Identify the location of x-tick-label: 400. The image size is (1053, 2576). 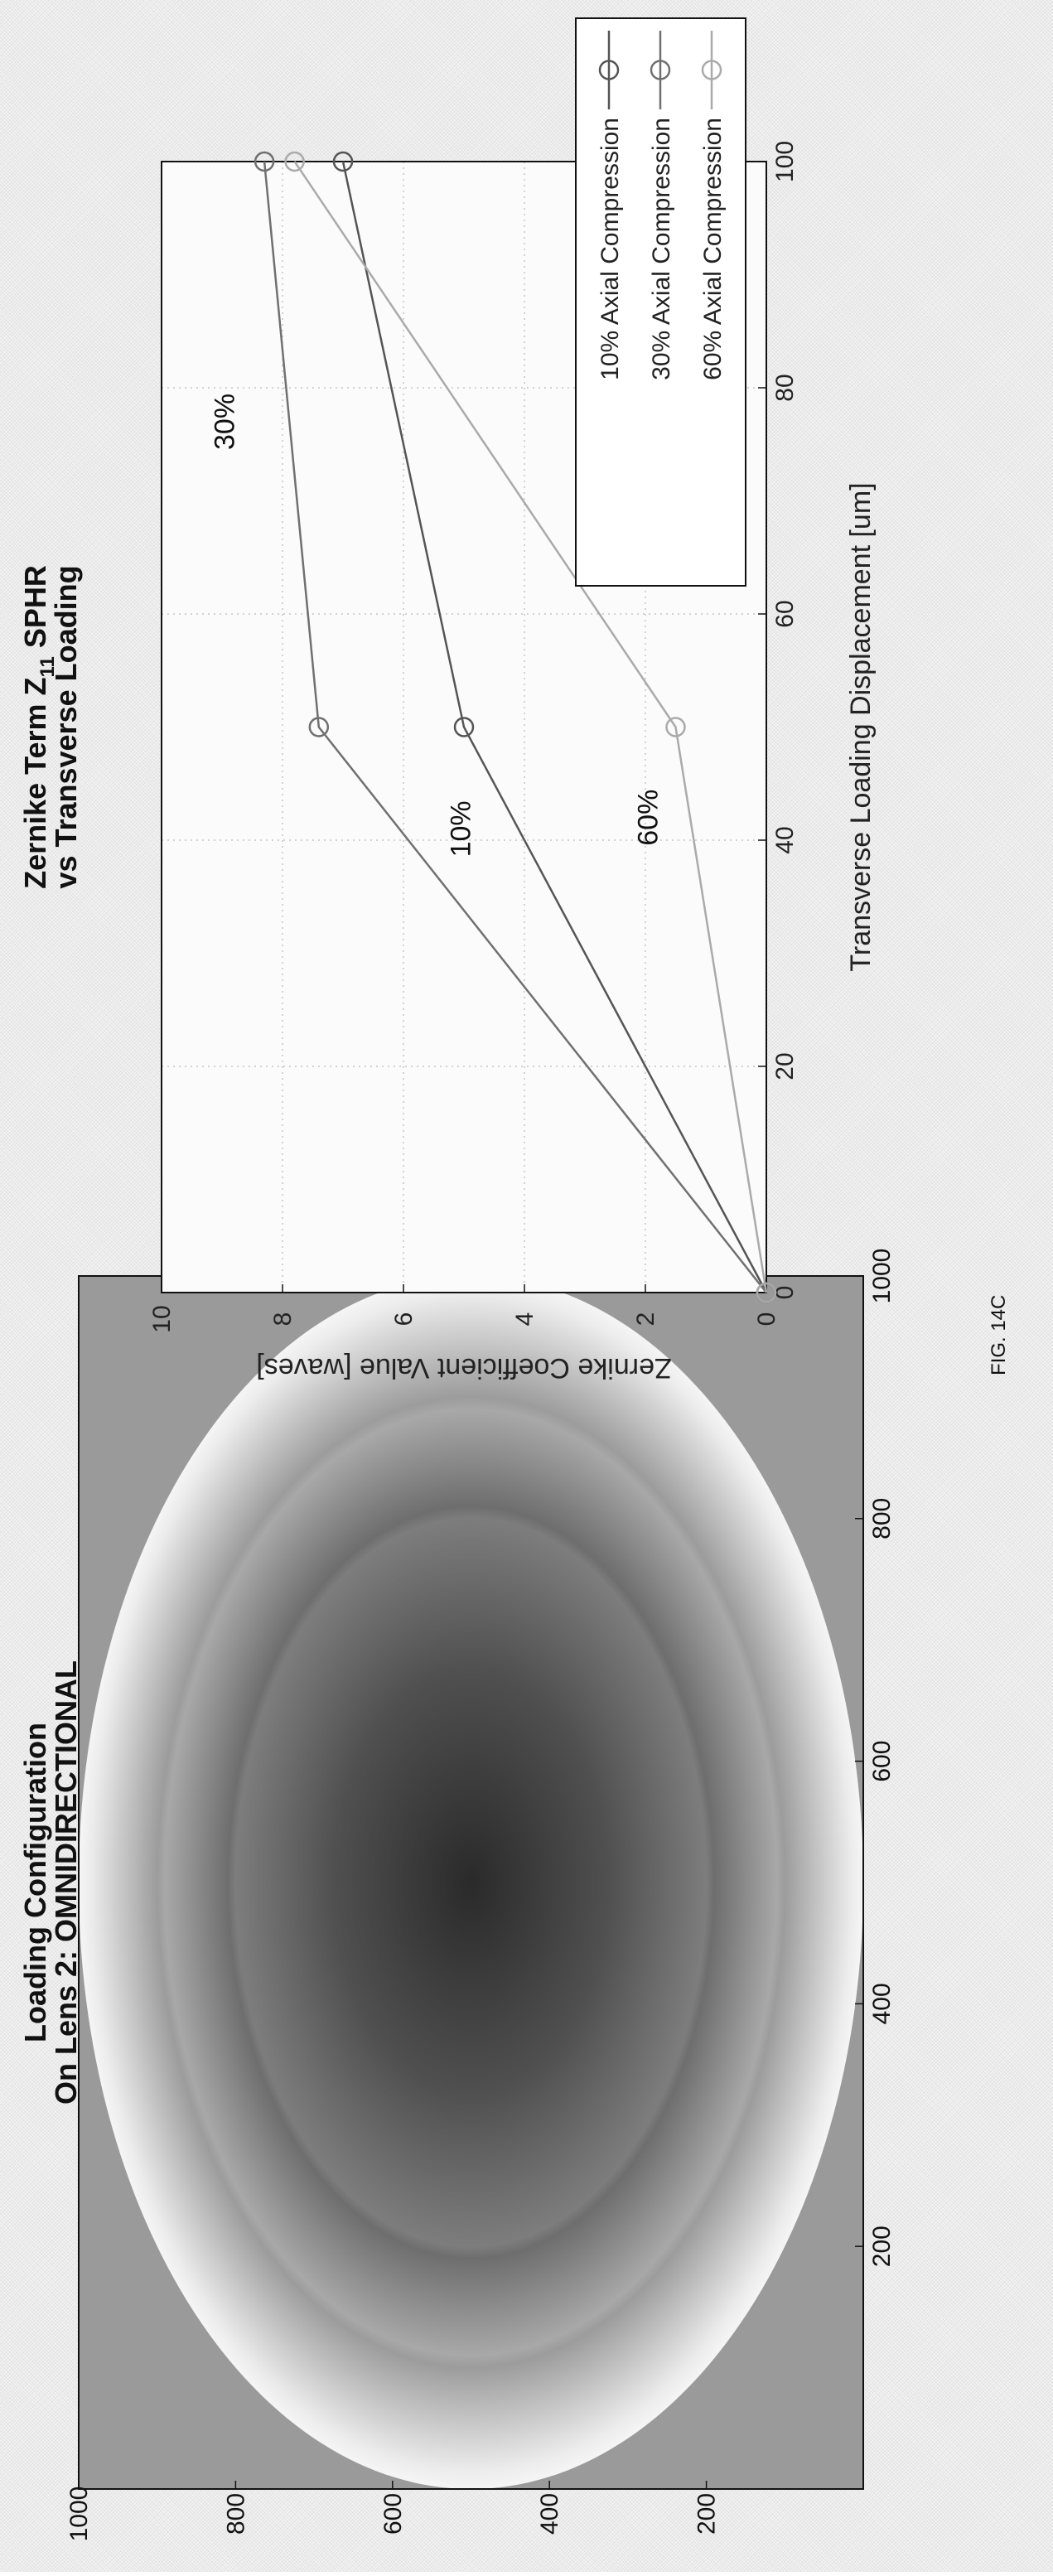
(882, 2003).